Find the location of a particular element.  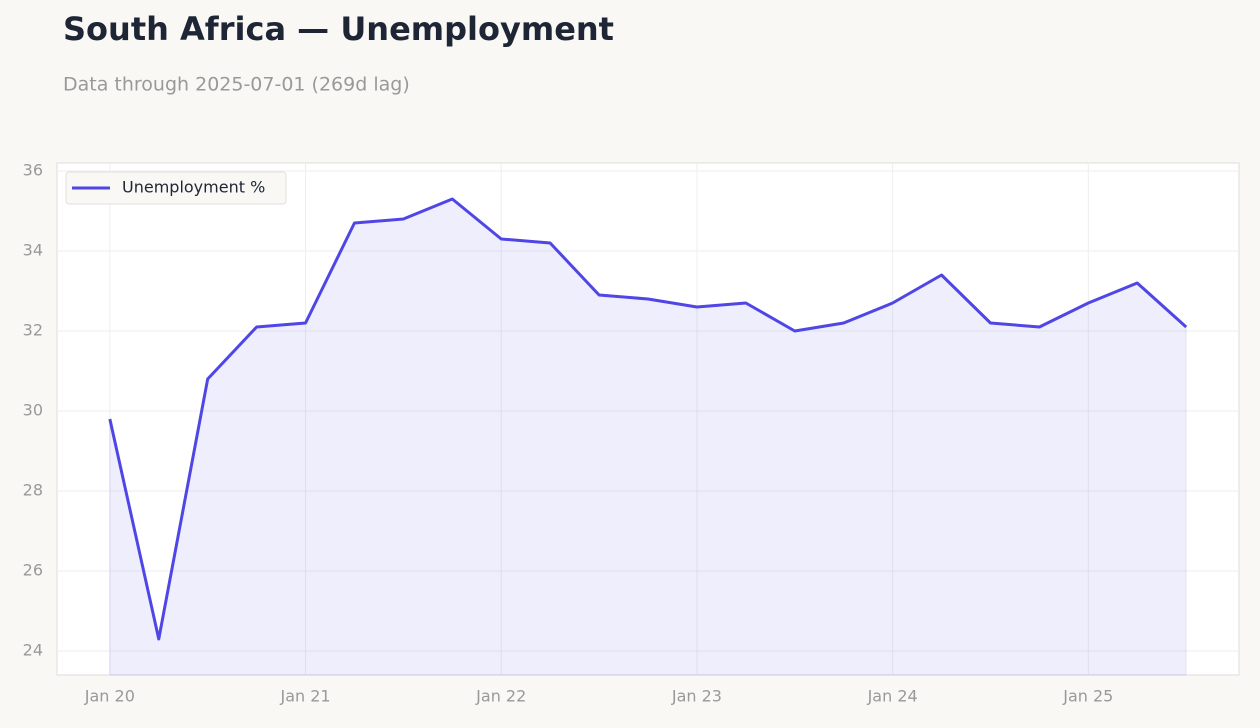

y-tick-label: 36 is located at coordinates (33, 170).